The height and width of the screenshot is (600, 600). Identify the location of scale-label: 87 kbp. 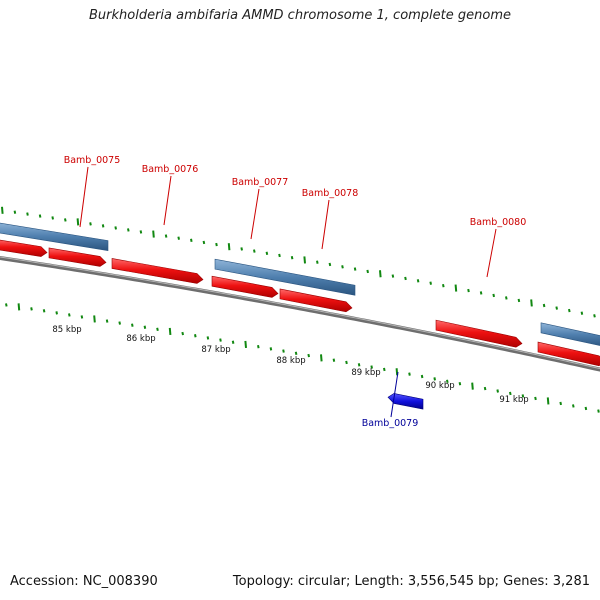
(215, 350).